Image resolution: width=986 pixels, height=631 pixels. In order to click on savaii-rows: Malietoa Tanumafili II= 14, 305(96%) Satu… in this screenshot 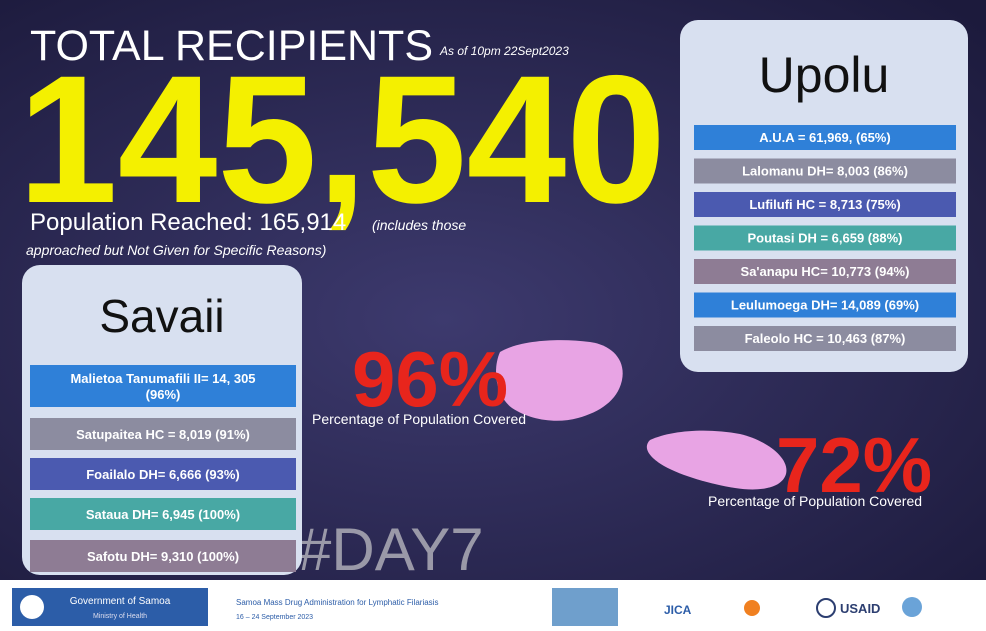, I will do `click(163, 468)`.